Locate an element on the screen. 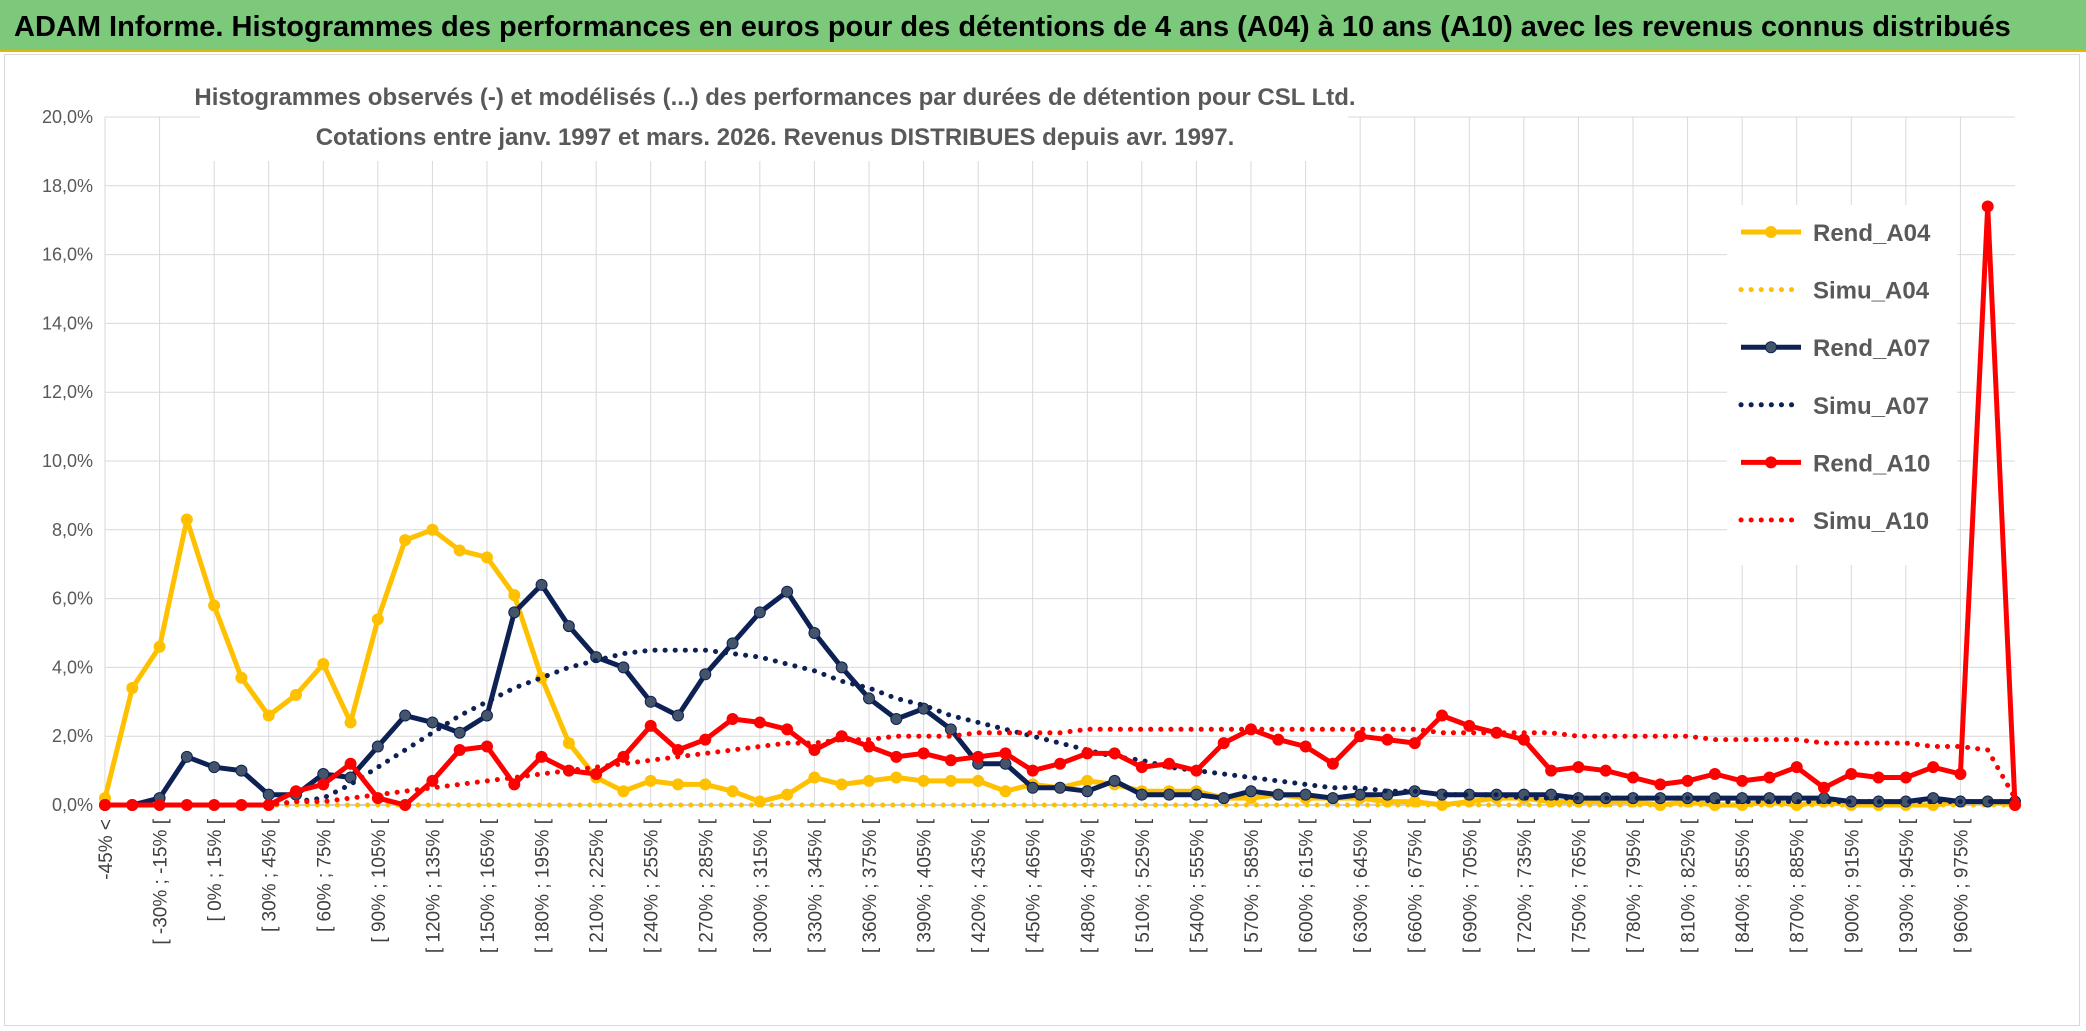 This screenshot has width=2086, height=1031. legend-marker is located at coordinates (1771, 347).